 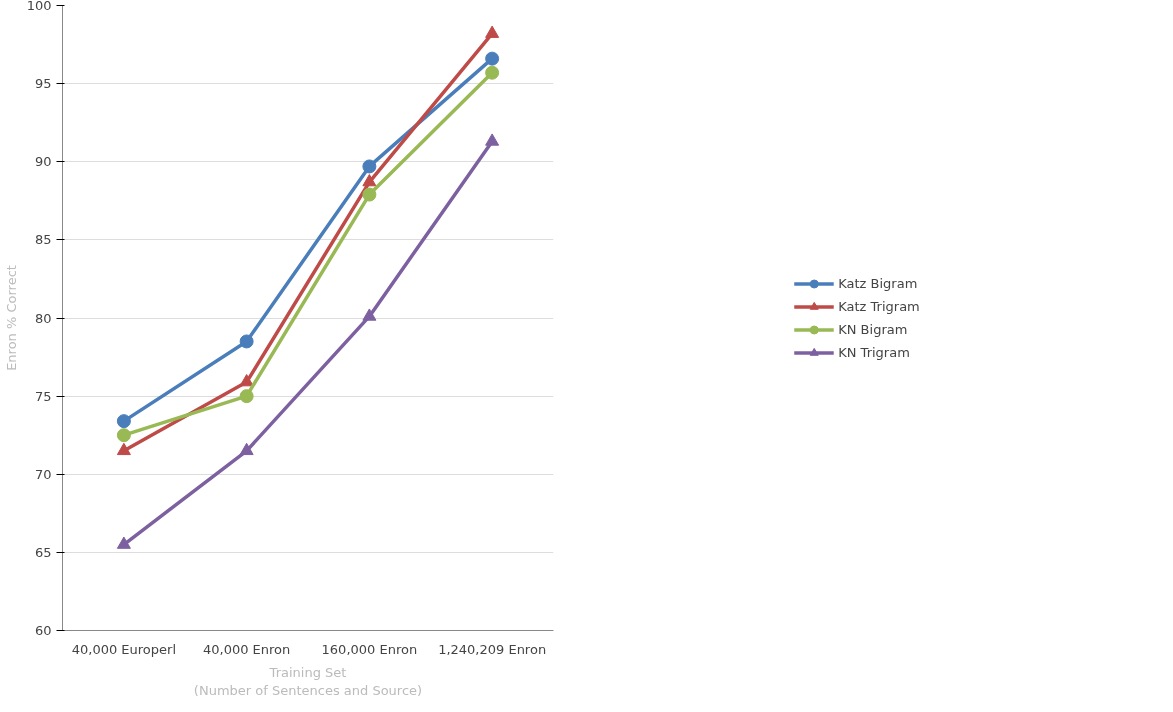 I want to click on y-tick-label: 70, so click(x=43, y=474).